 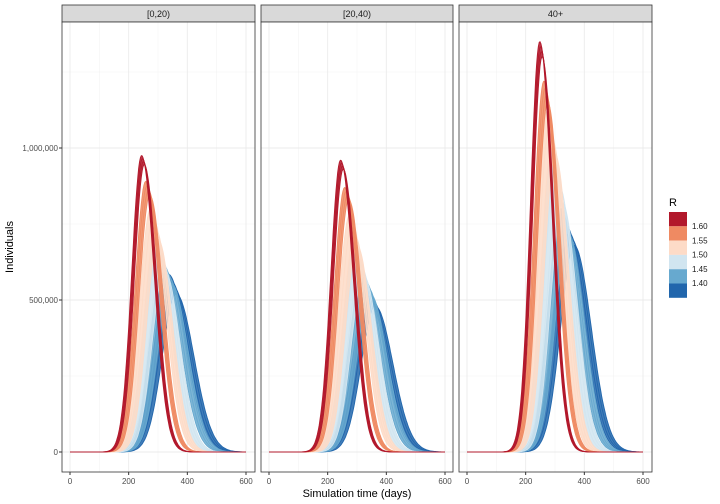 What do you see at coordinates (357, 494) in the screenshot?
I see `x-axis-title: Simulation time (days)` at bounding box center [357, 494].